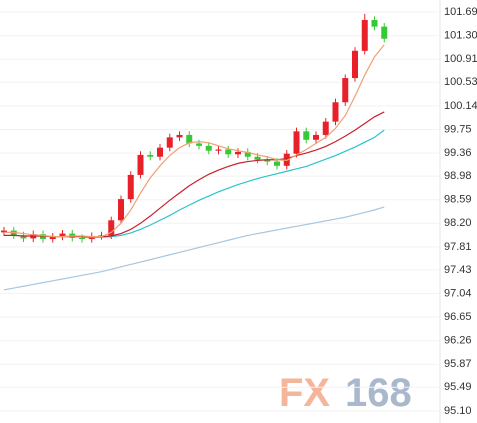 The image size is (477, 423). Describe the element at coordinates (458, 200) in the screenshot. I see `y-tick-label: 98.59` at that location.